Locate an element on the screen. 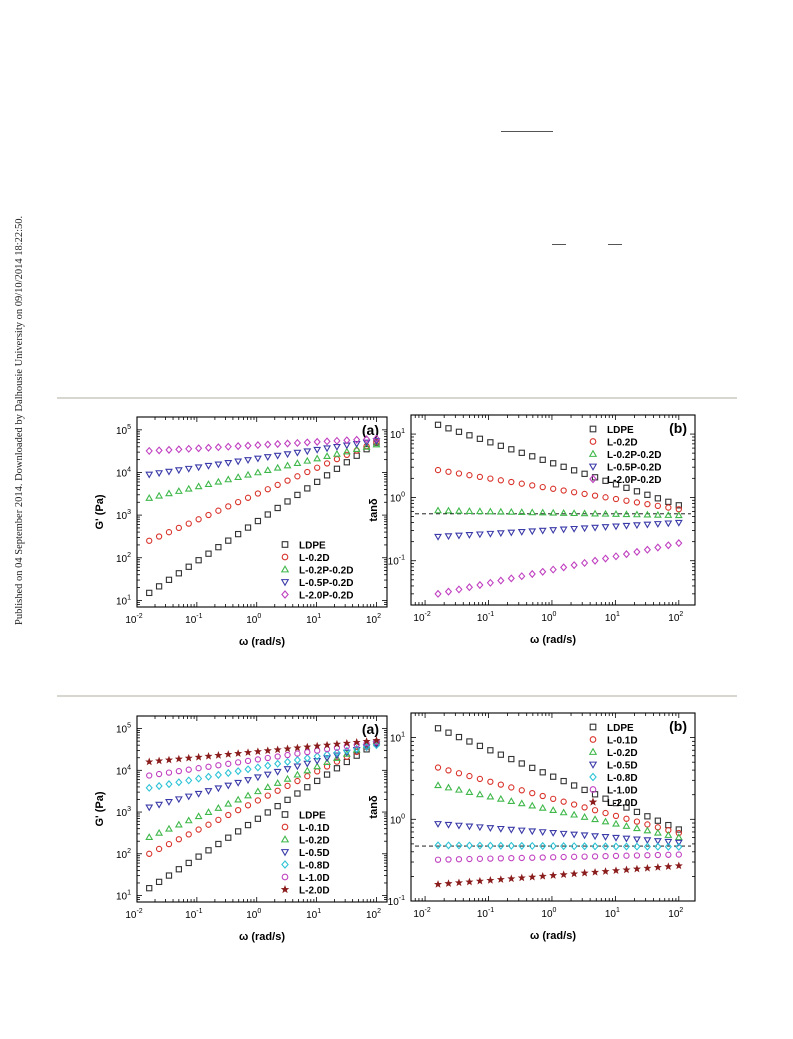  legend-entry: L-0.5P-0.2D is located at coordinates (326, 583).